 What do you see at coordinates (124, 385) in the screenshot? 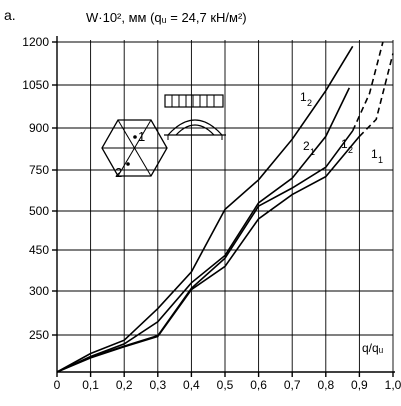
I see `x-tick-label: 0,2` at bounding box center [124, 385].